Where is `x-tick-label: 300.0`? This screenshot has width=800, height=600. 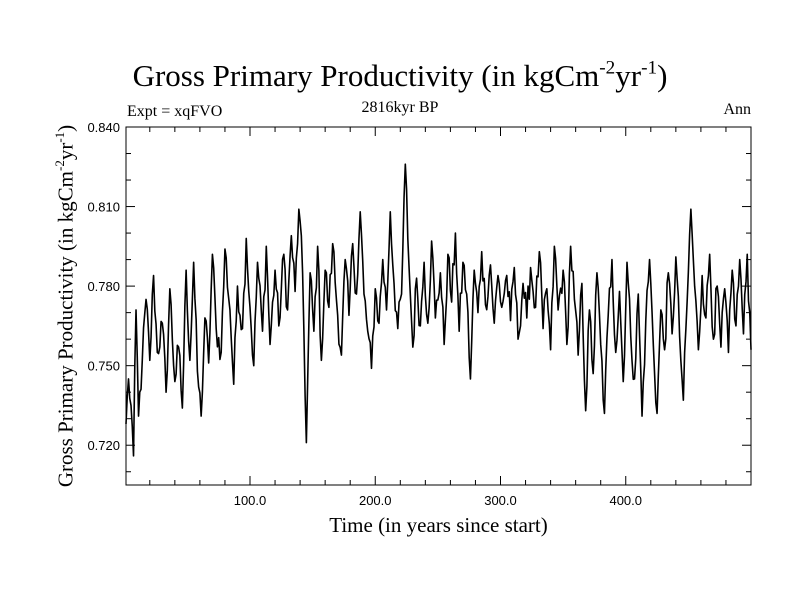 x-tick-label: 300.0 is located at coordinates (500, 500).